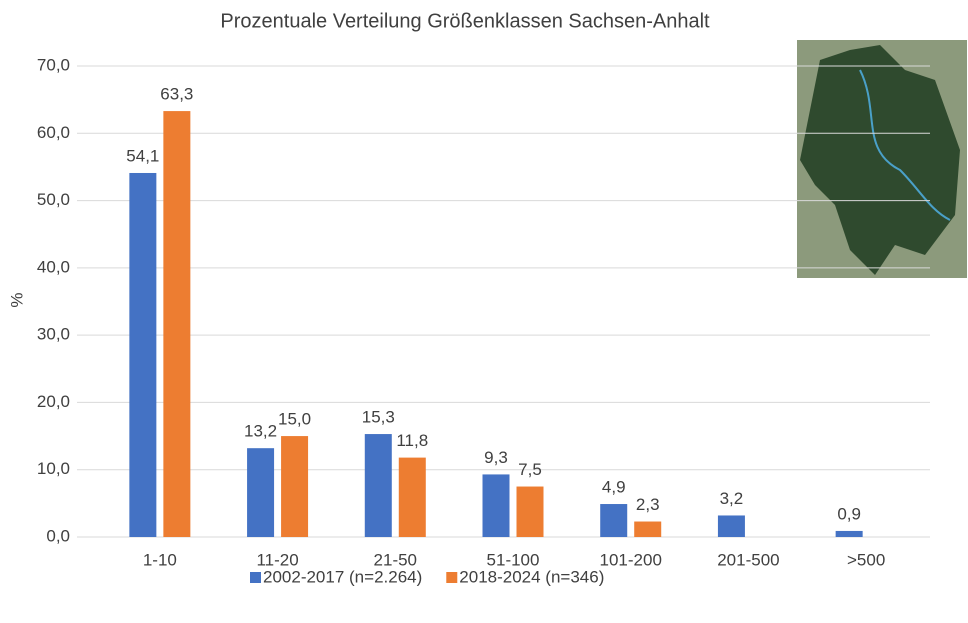  I want to click on data-label: 7,5, so click(530, 469).